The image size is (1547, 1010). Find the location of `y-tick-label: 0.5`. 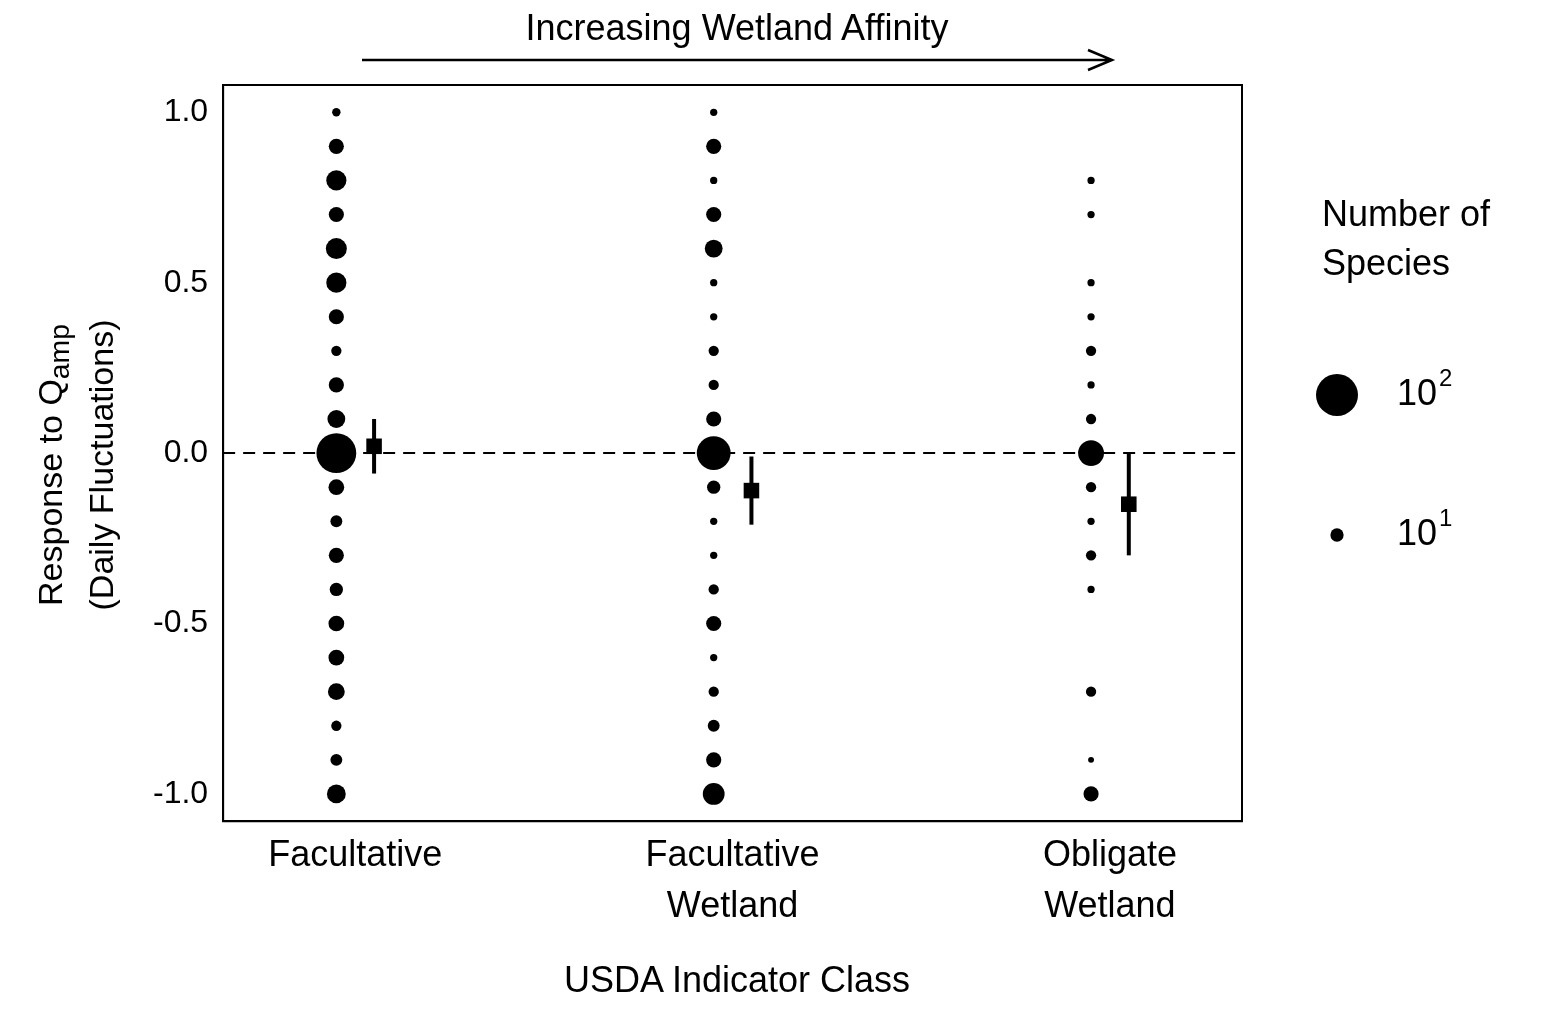

y-tick-label: 0.5 is located at coordinates (186, 280).